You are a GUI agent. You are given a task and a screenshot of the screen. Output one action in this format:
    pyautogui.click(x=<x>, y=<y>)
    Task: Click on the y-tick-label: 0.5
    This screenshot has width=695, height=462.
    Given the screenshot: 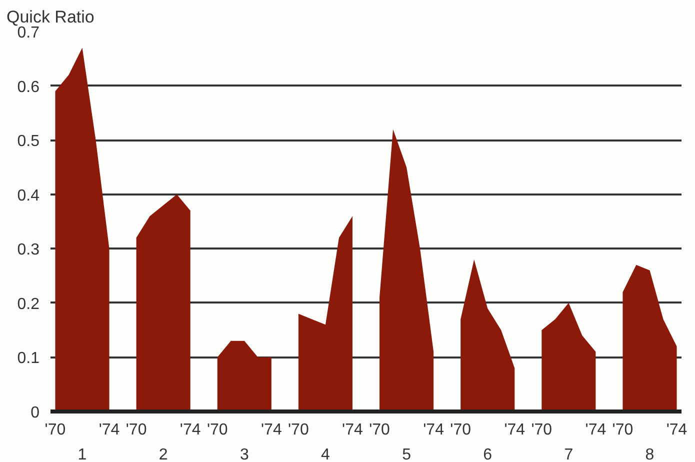 What is the action you would take?
    pyautogui.click(x=28, y=141)
    